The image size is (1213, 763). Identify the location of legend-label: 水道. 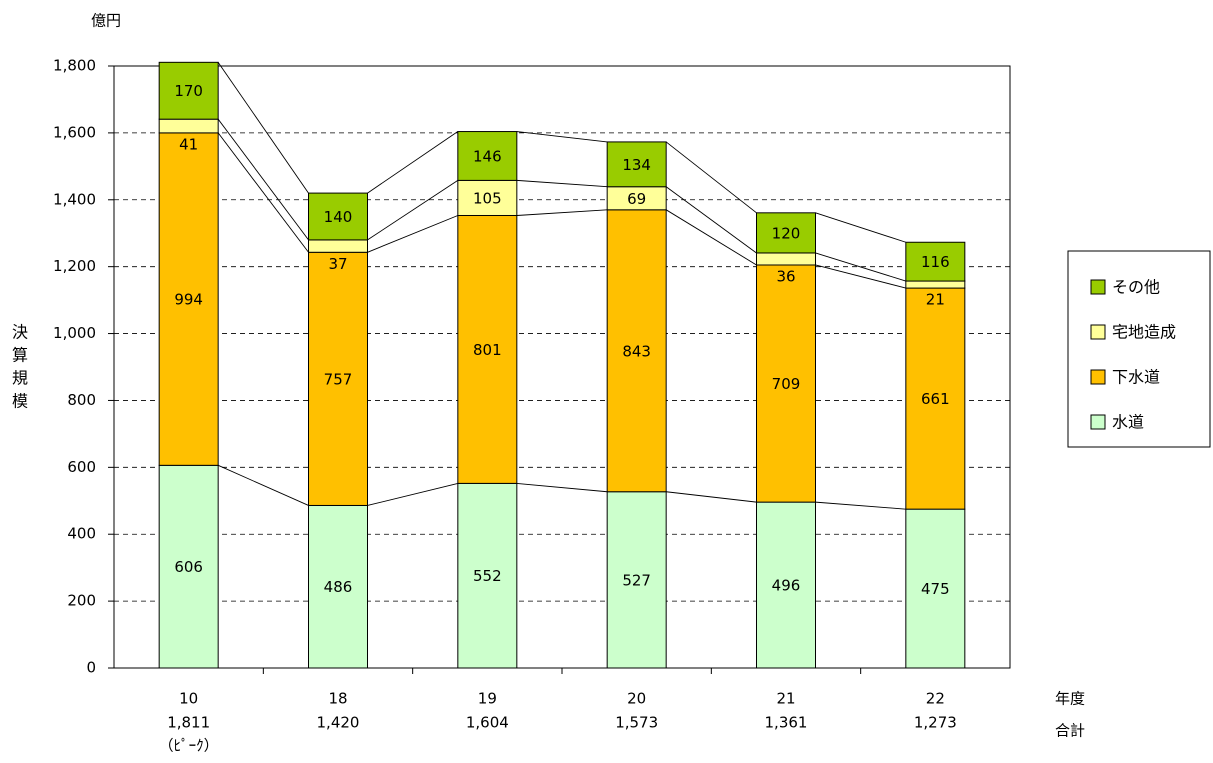
(1128, 422).